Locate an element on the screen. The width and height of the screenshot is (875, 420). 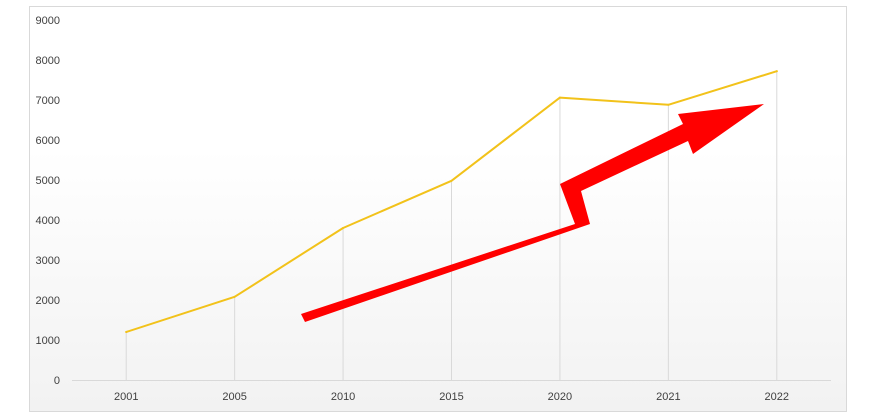
y-tick-2000: 2000 is located at coordinates (48, 301).